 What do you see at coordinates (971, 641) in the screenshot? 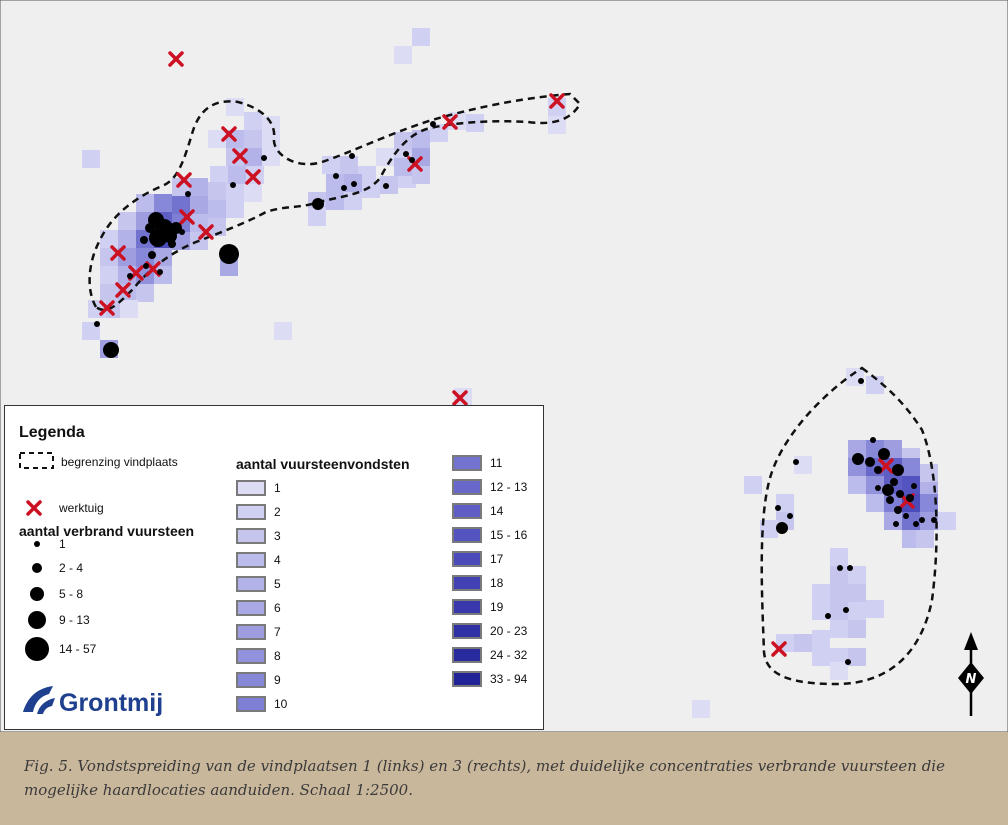
I see `north-arrow-head-icon` at bounding box center [971, 641].